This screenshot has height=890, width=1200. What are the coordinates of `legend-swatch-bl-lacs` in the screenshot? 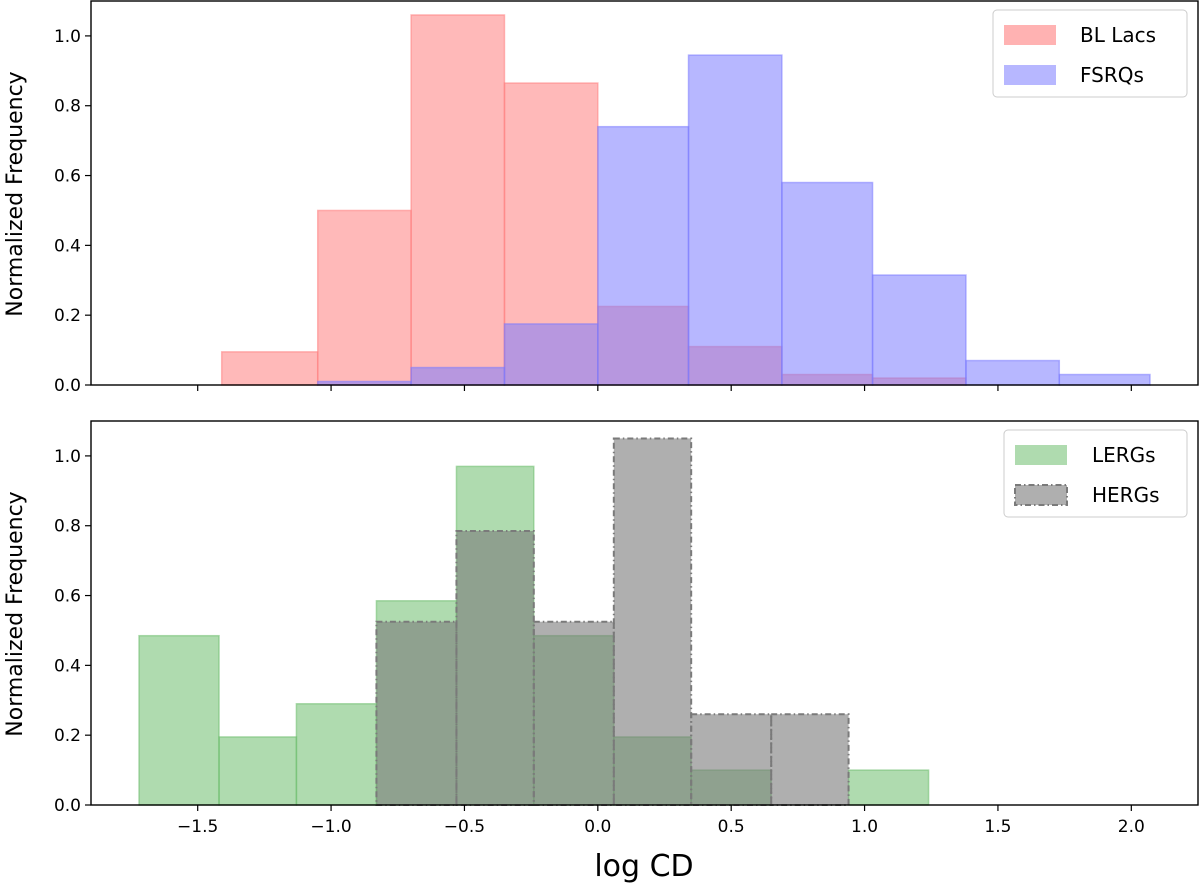 It's located at (1030, 35).